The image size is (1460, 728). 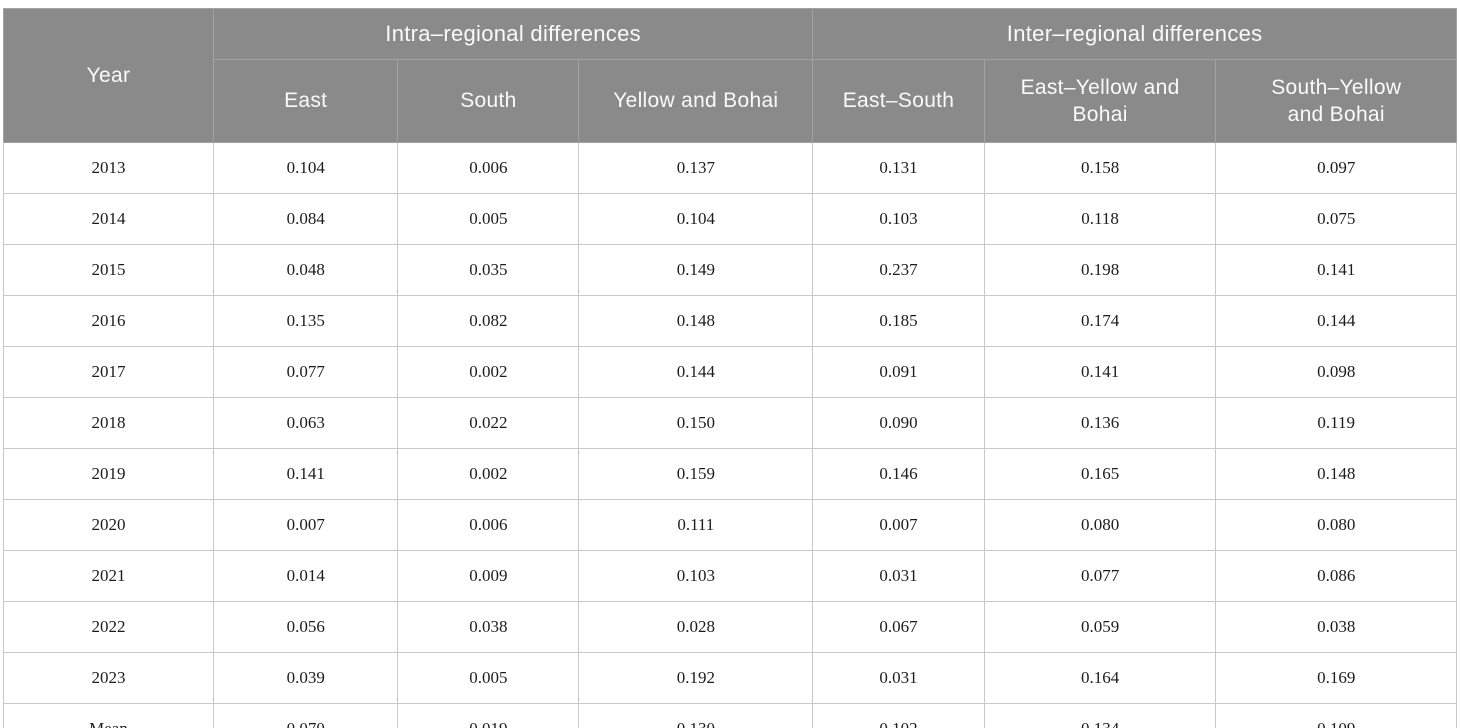 I want to click on value-cell: 0.084, so click(x=305, y=219).